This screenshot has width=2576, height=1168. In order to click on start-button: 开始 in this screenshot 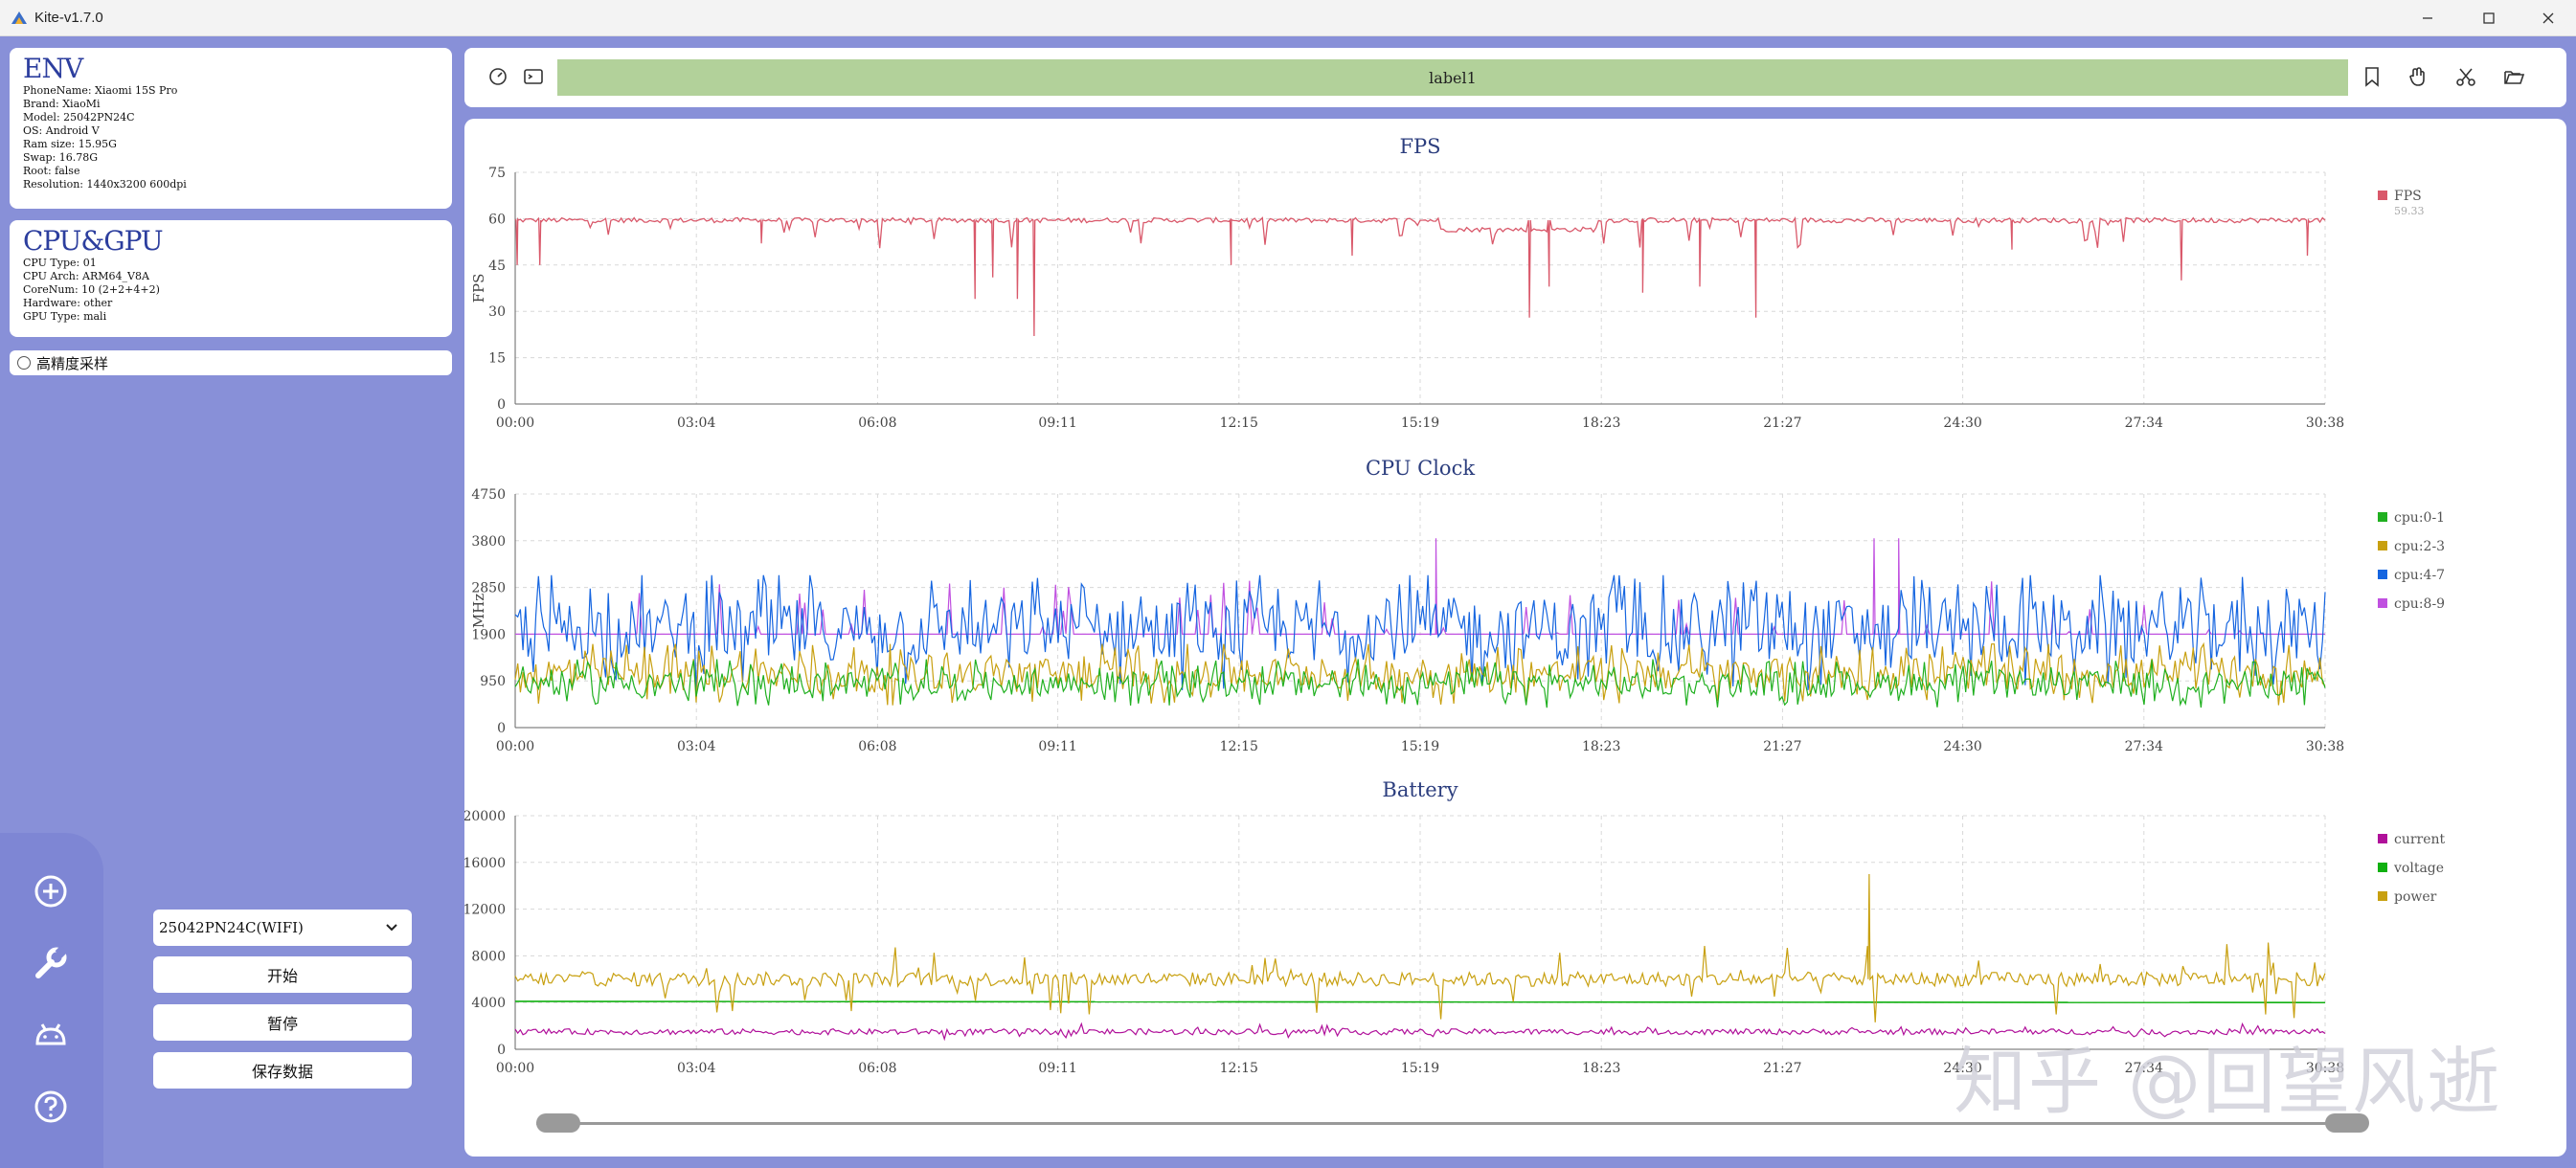, I will do `click(282, 974)`.